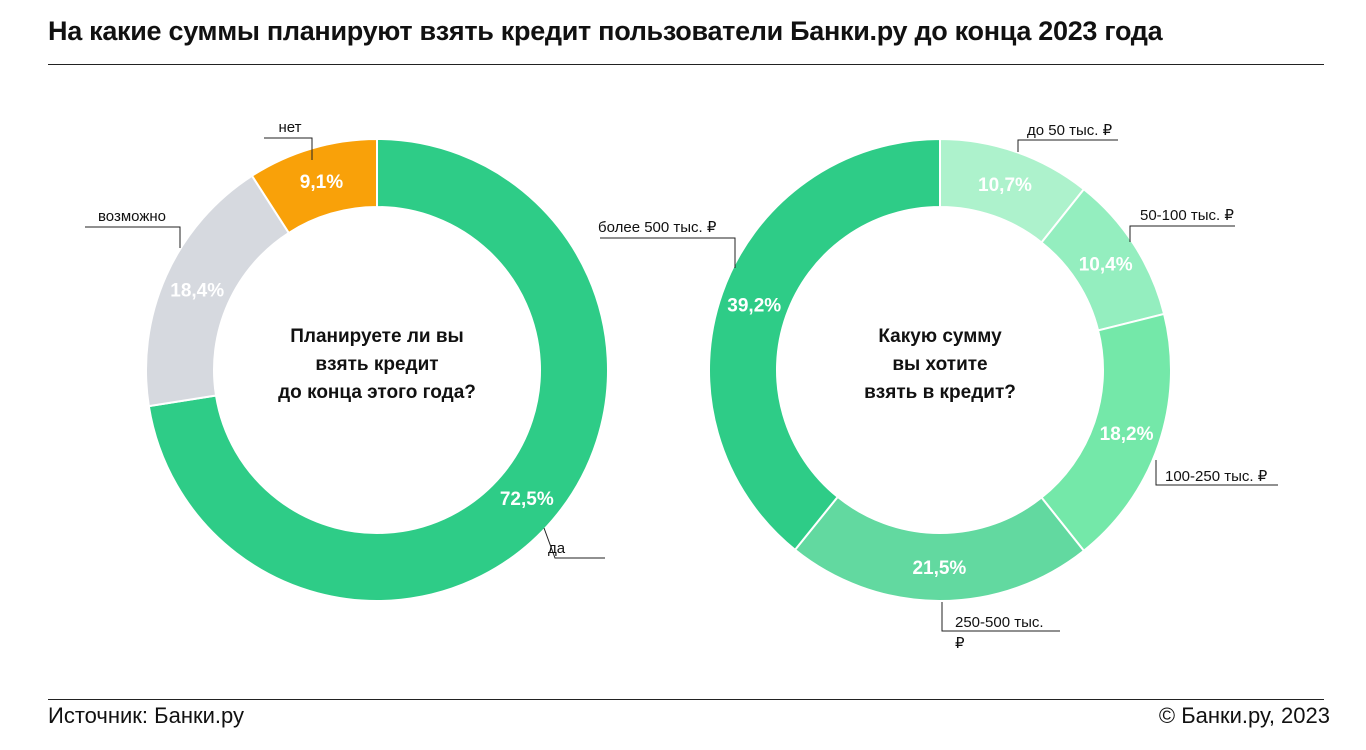 This screenshot has width=1366, height=750. Describe the element at coordinates (686, 64) in the screenshot. I see `title-divider` at that location.